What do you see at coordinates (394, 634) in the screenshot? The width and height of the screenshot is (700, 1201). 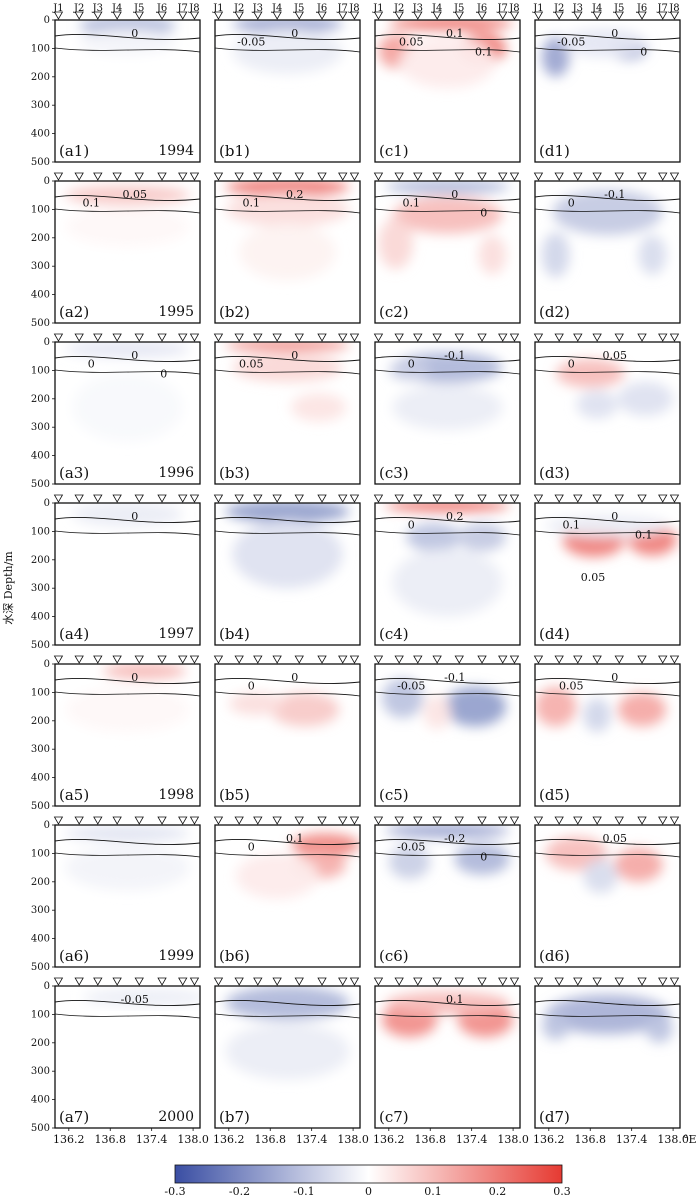 I see `panel-label: (c4)` at bounding box center [394, 634].